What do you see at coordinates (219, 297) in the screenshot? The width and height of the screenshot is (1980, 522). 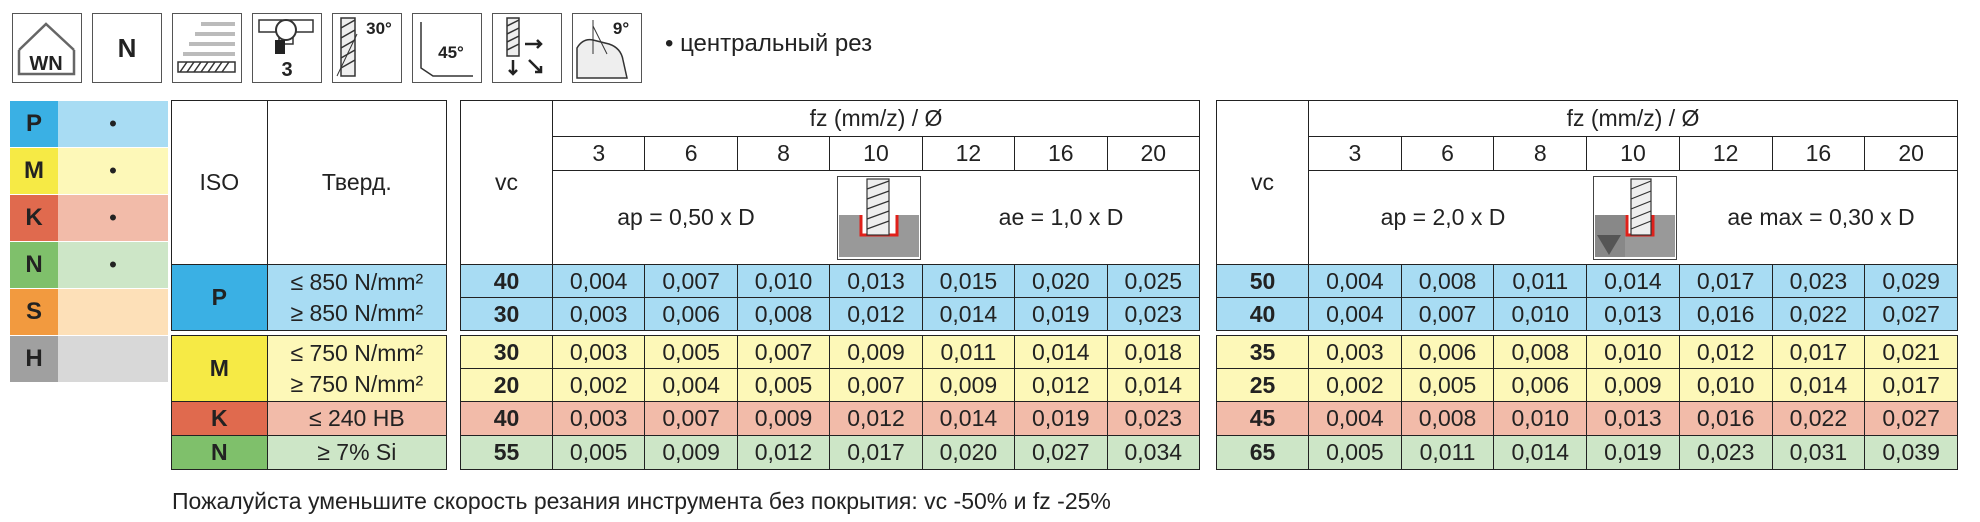 I see `iso-p: P` at bounding box center [219, 297].